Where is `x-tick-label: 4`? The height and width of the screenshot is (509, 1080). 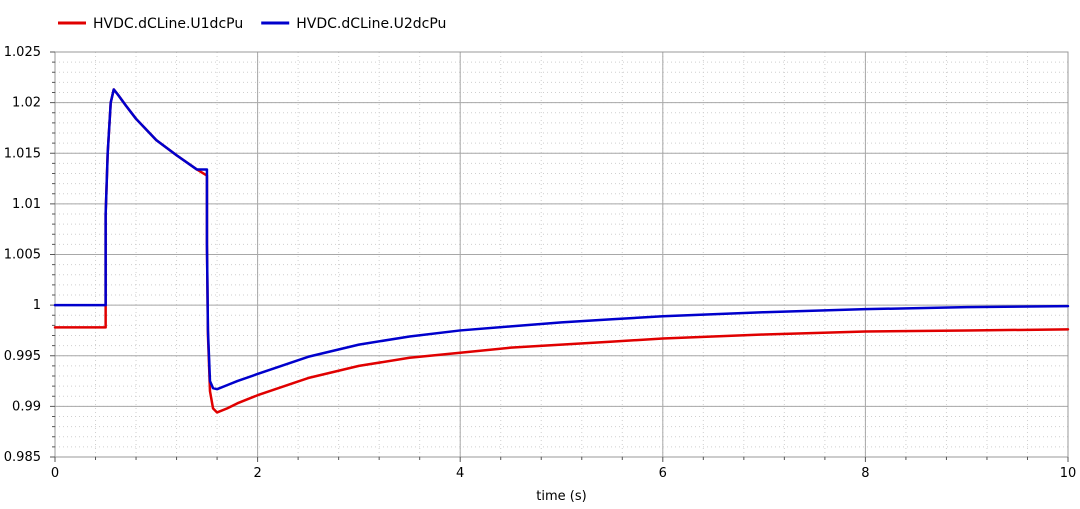
x-tick-label: 4 is located at coordinates (460, 473).